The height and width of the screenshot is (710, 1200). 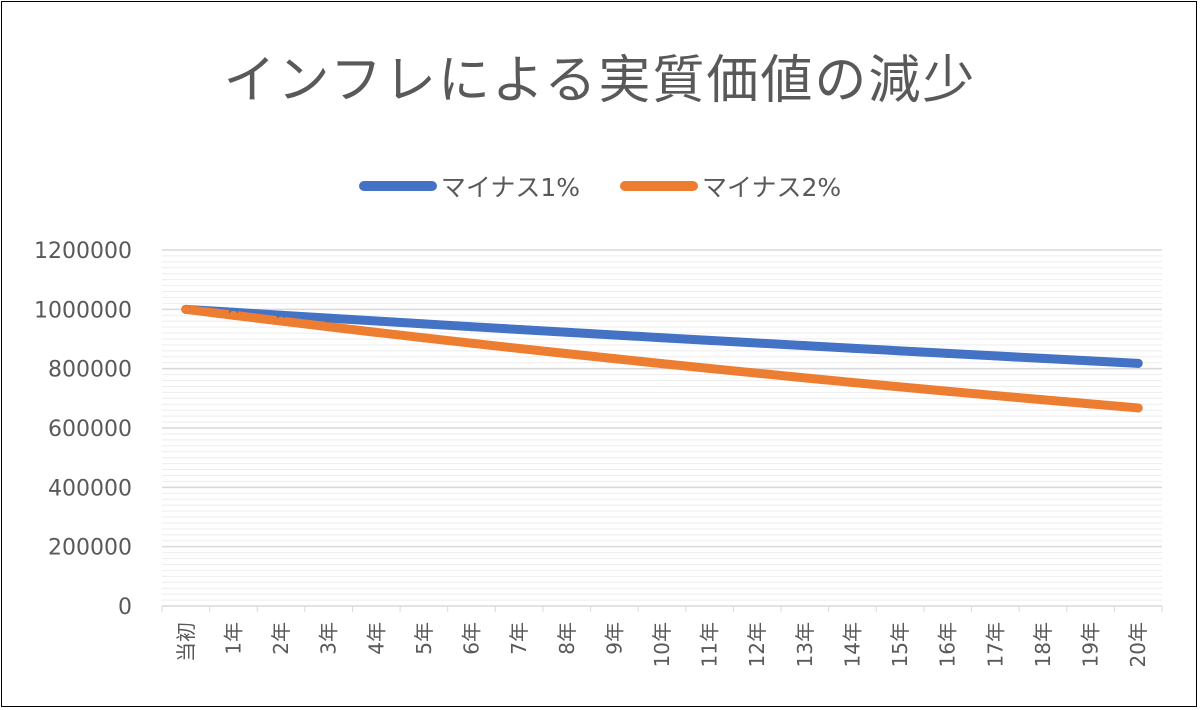 I want to click on x-tick-label: 9年, so click(x=614, y=638).